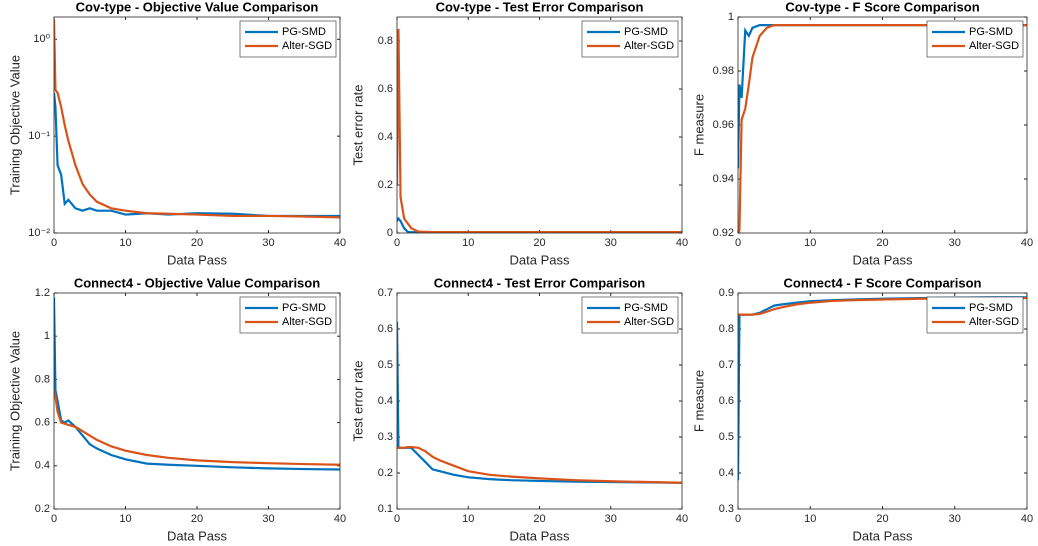  What do you see at coordinates (726, 293) in the screenshot?
I see `y-tick-label: 0.9` at bounding box center [726, 293].